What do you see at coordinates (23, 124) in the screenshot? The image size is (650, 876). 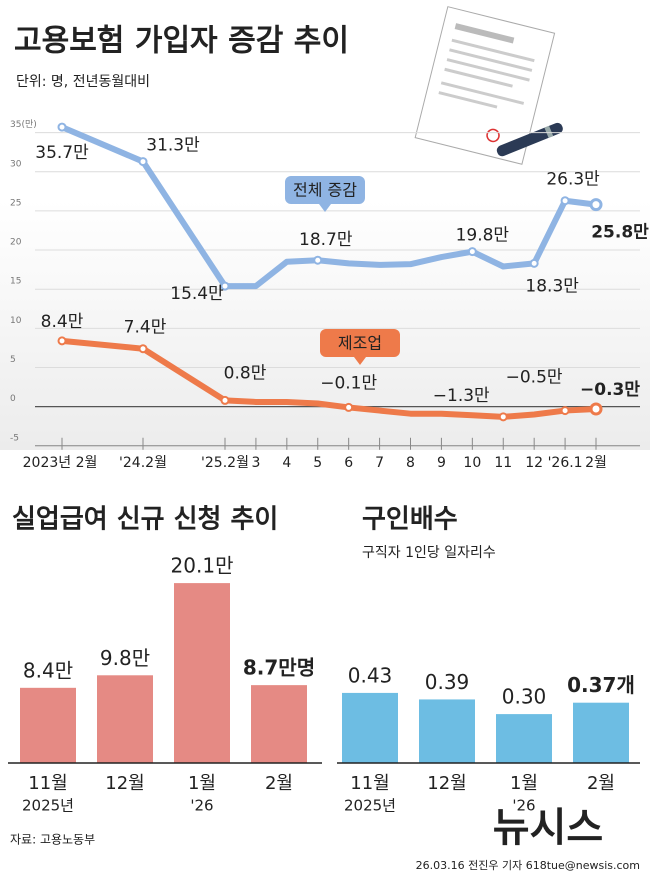 I see `y-tick-label: 35(만)` at bounding box center [23, 124].